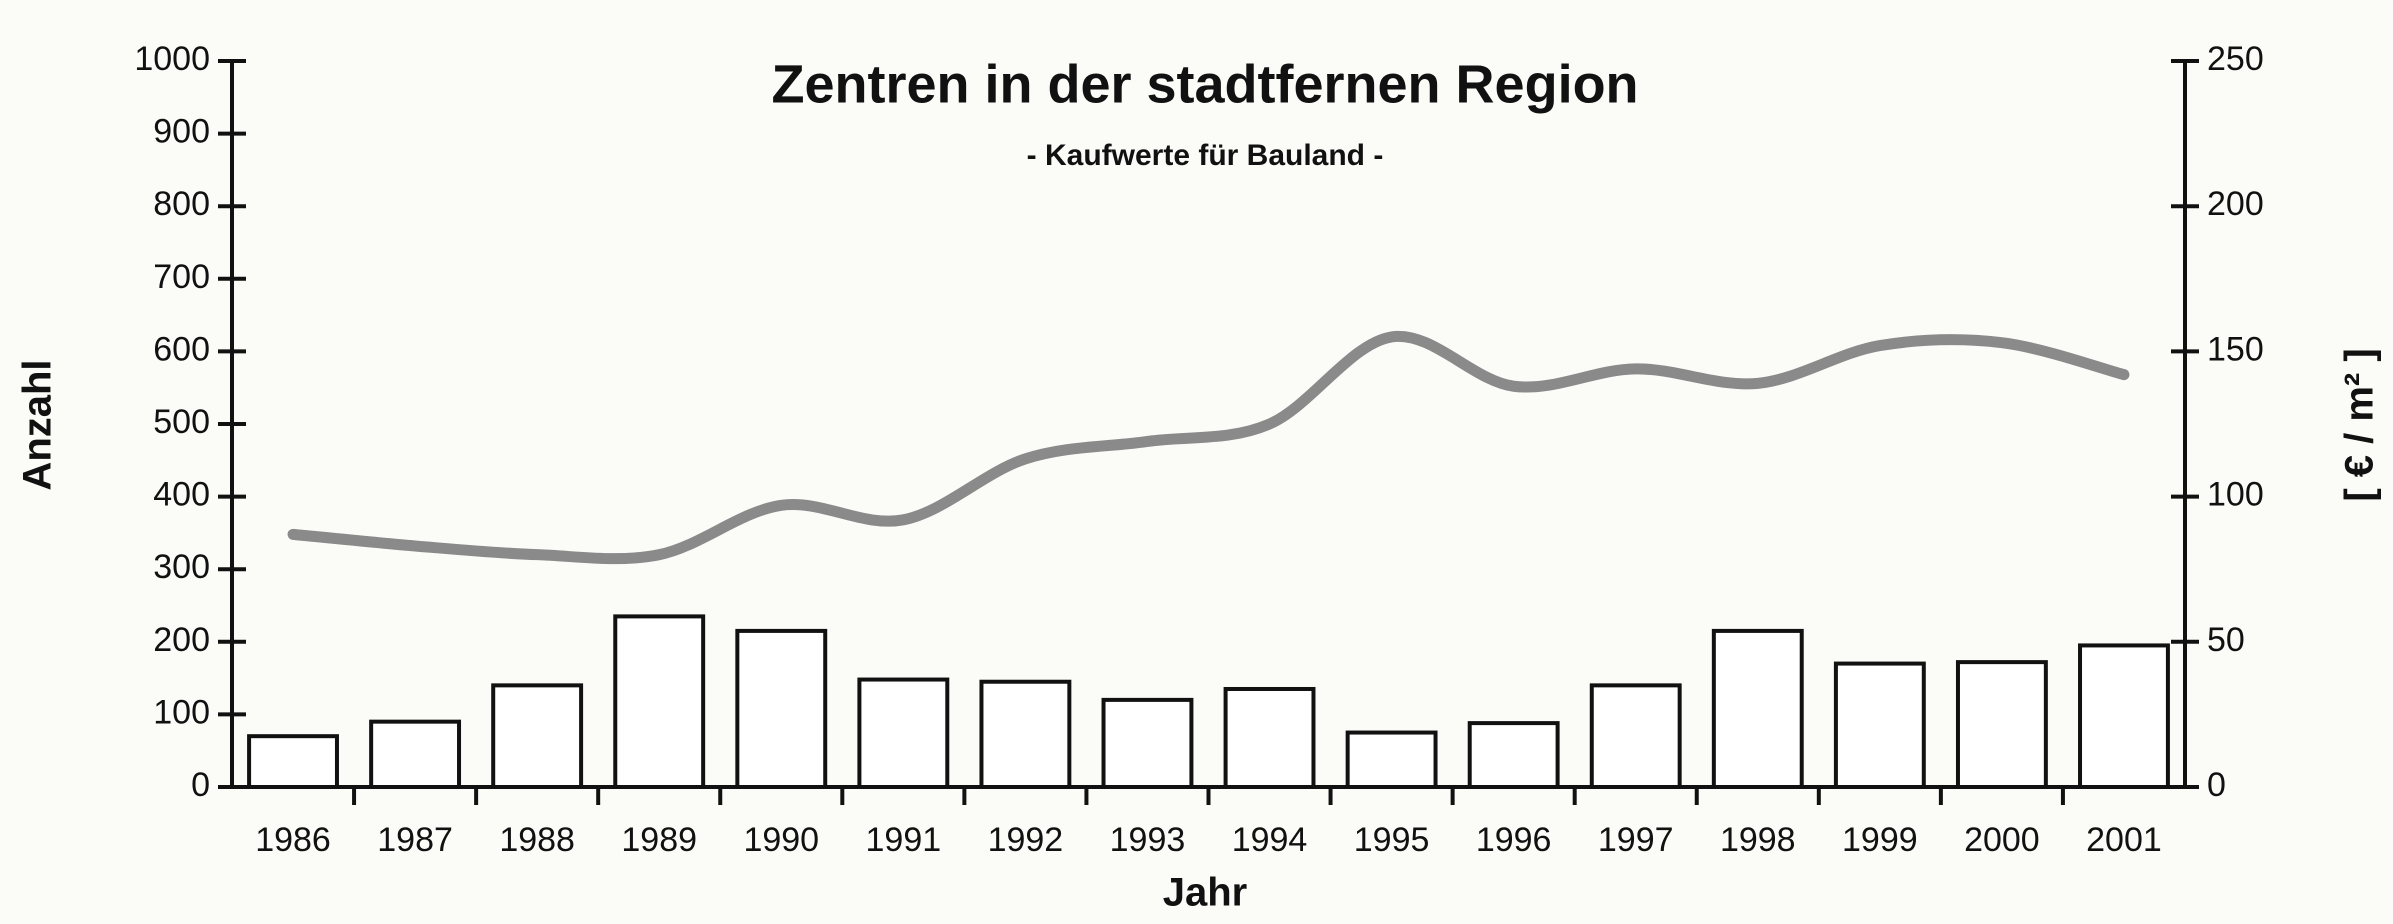 This screenshot has width=2393, height=924. I want to click on x-tick-label: 1988, so click(537, 840).